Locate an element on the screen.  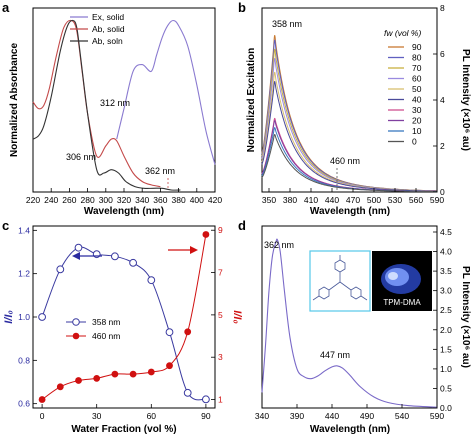
y-axis-right-d-tick-label: 4.5 is located at coordinates (446, 232).